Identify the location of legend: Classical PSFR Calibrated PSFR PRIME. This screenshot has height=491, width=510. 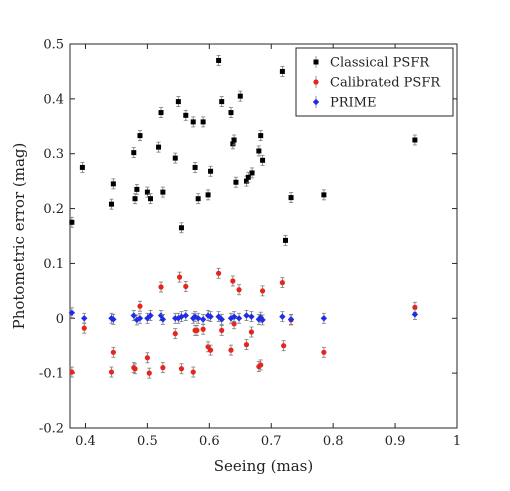
(374, 82).